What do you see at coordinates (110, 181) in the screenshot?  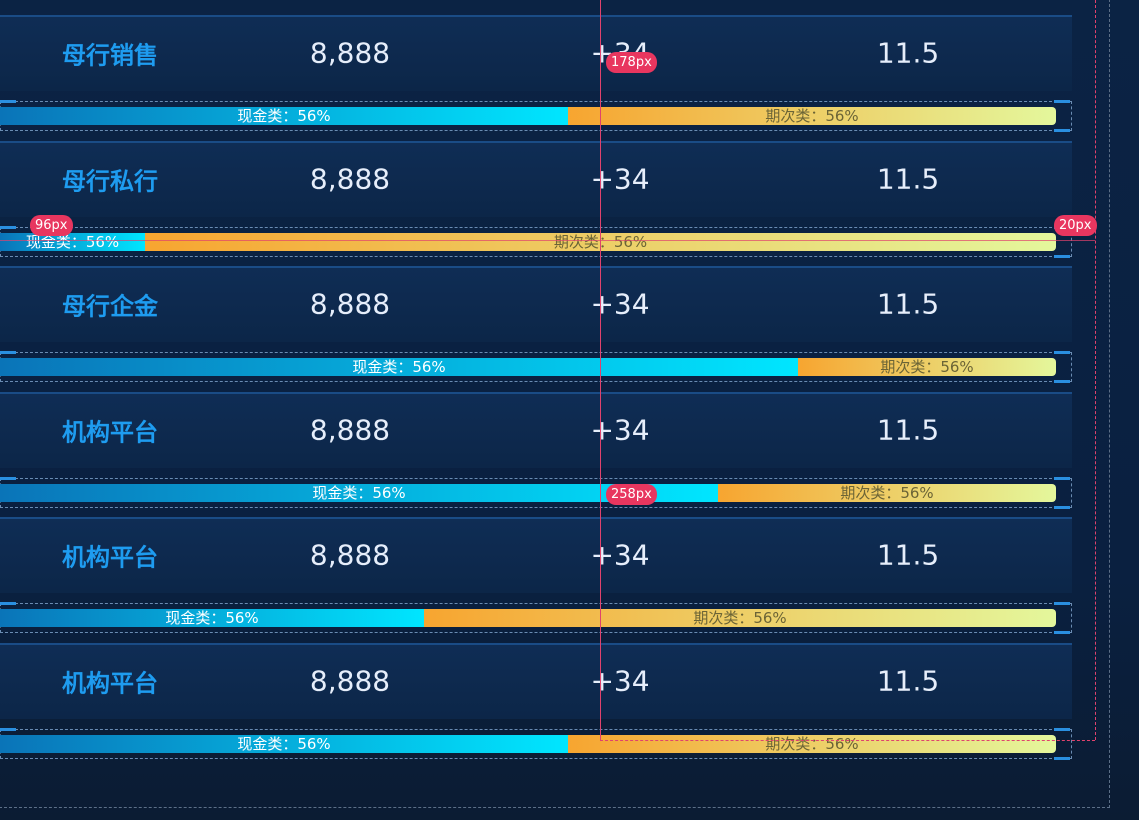 I see `row-label: 母行私行` at bounding box center [110, 181].